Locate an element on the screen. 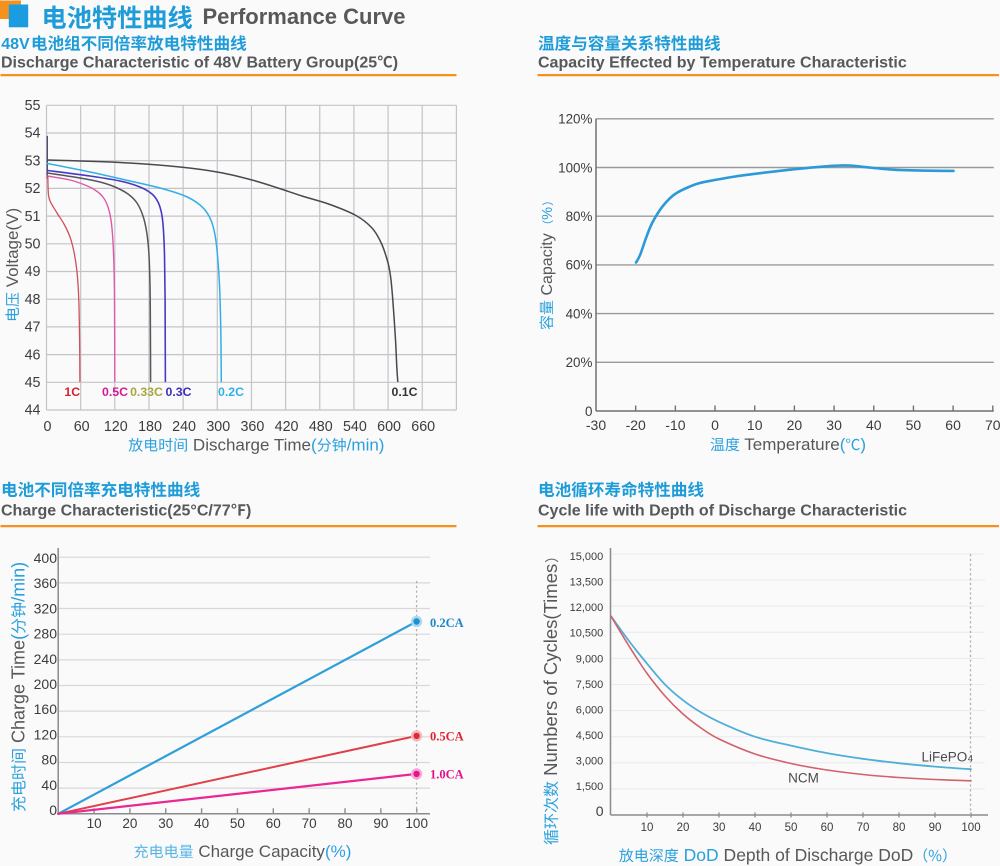 The height and width of the screenshot is (866, 1000). svg-text: 280 is located at coordinates (46, 634).